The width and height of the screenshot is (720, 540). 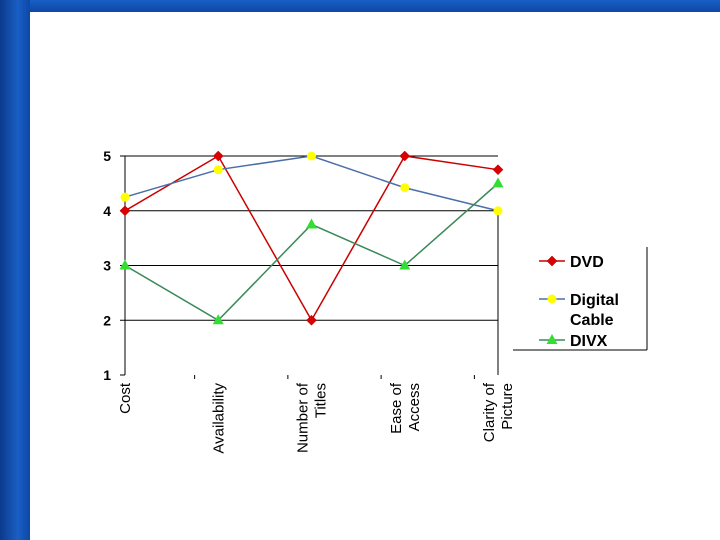 I want to click on x-category-label: Clarity of Picture, so click(x=498, y=412).